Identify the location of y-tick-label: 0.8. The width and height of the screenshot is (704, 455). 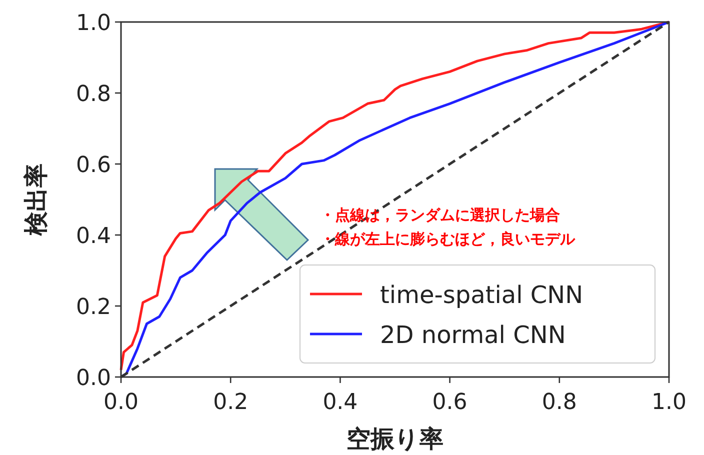
(93, 94).